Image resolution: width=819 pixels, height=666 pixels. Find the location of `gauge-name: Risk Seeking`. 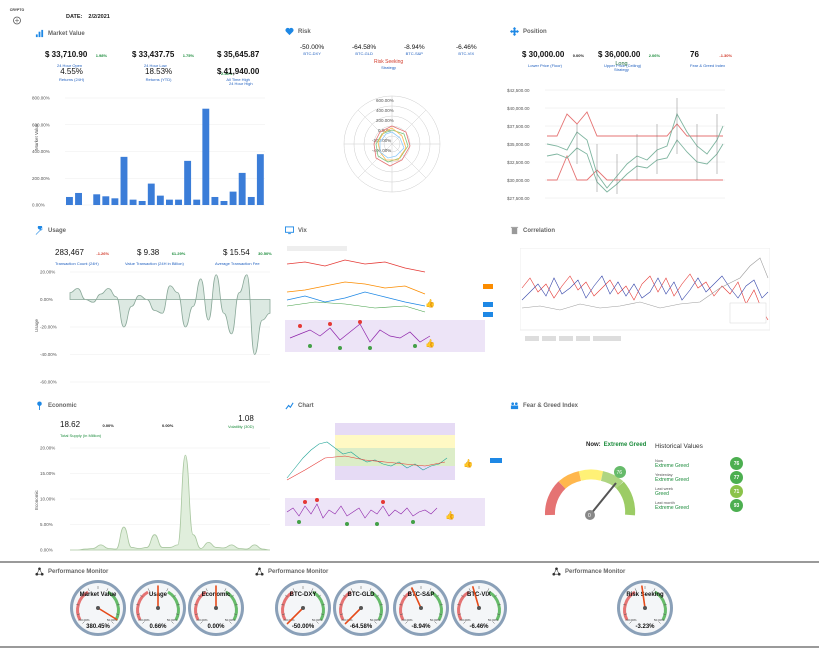

gauge-name: Risk Seeking is located at coordinates (645, 595).